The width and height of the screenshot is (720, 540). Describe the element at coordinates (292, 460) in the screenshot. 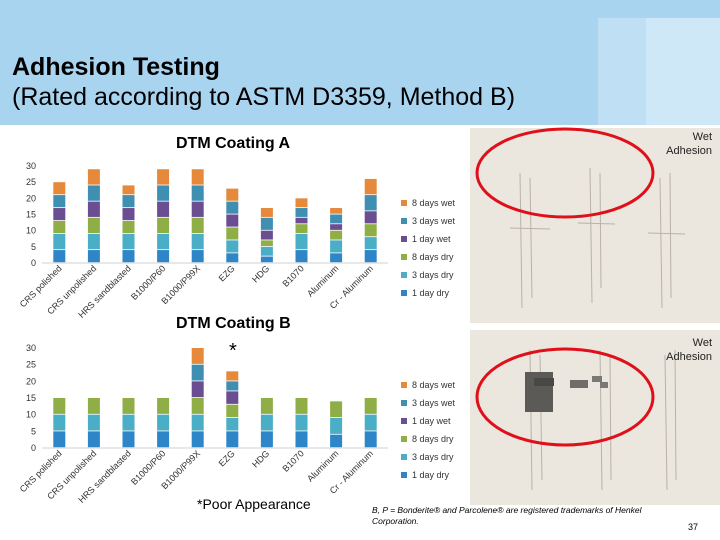

I see `x-tick-label: B1070` at that location.